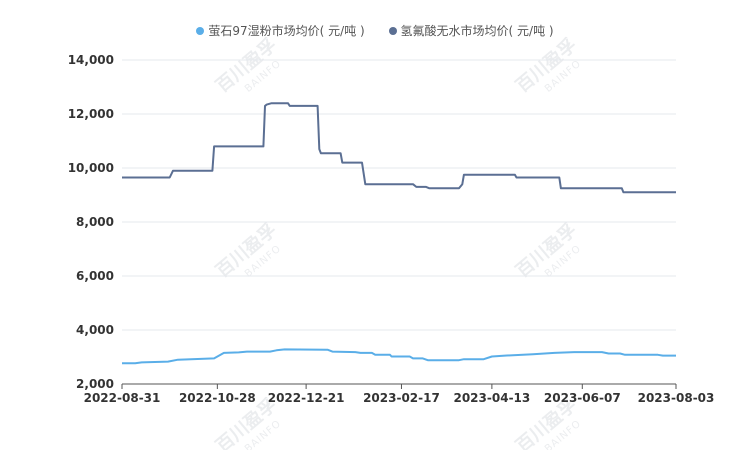  Describe the element at coordinates (217, 398) in the screenshot. I see `x-tick-label: 2022-10-28` at that location.